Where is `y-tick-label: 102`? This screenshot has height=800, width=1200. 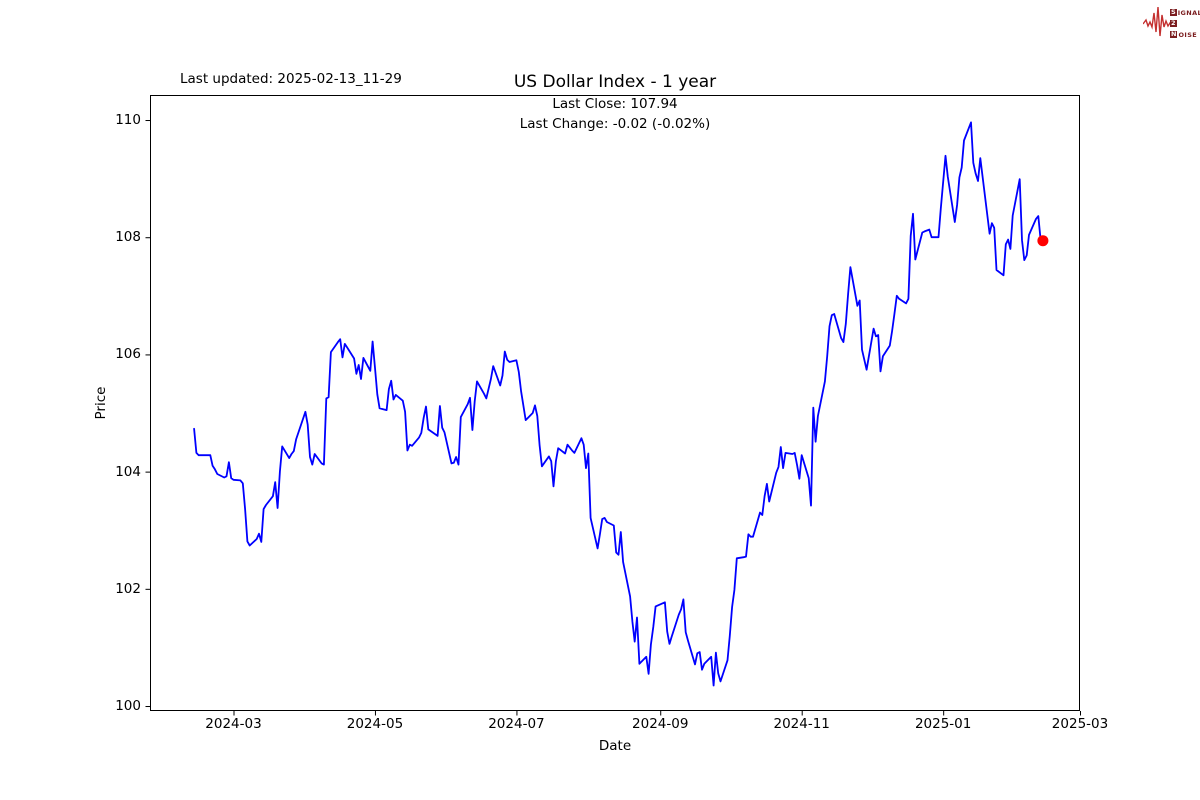
y-tick-label: 102 is located at coordinates (128, 588).